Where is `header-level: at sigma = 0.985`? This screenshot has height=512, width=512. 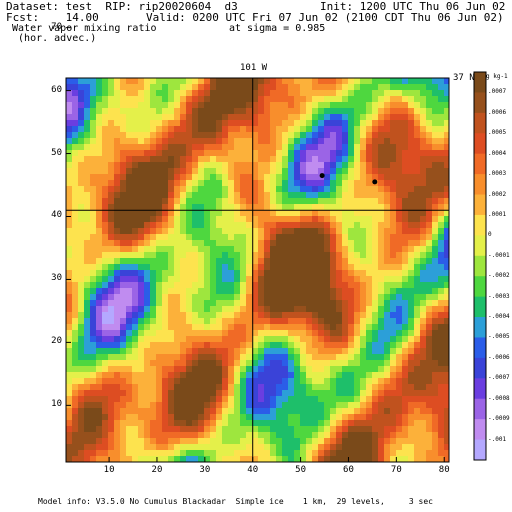
header-level: at sigma = 0.985 is located at coordinates (277, 28).